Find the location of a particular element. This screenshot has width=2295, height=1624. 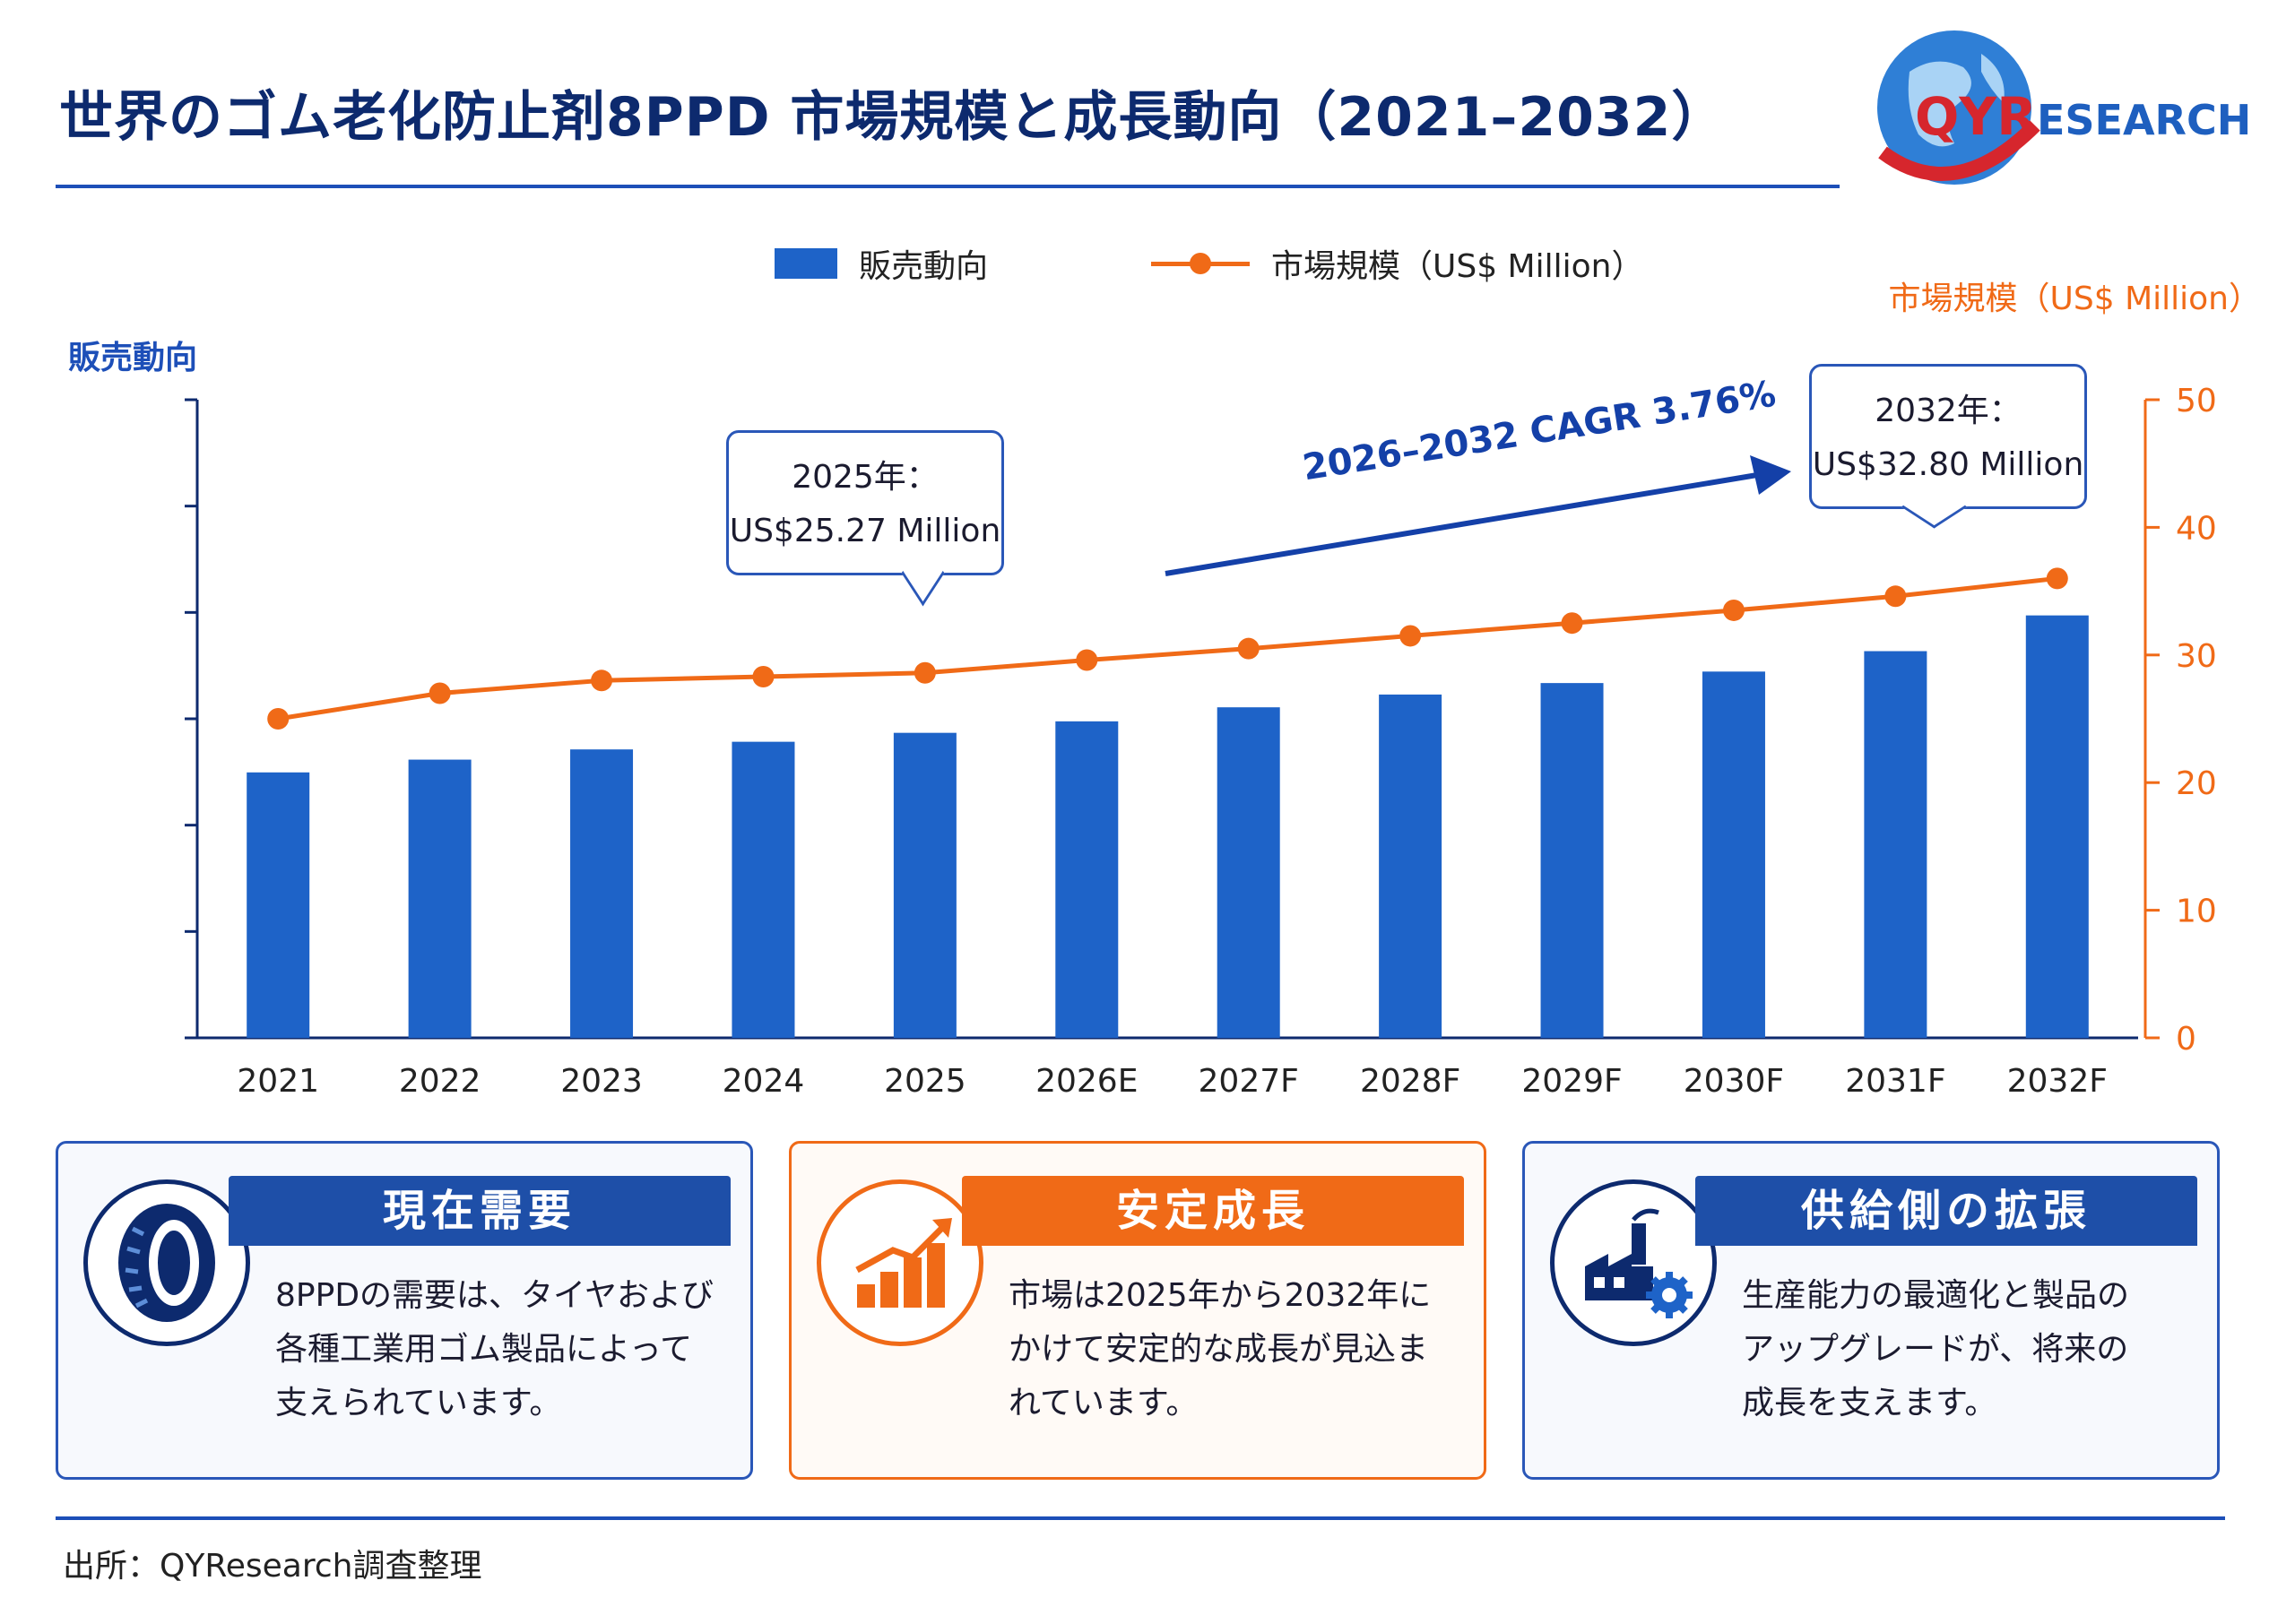

card-supply-expansion: 供給側の拡張 生産能力の最適化と製品の アップグレードが、将来の 成長を支えます。 is located at coordinates (1871, 1310).